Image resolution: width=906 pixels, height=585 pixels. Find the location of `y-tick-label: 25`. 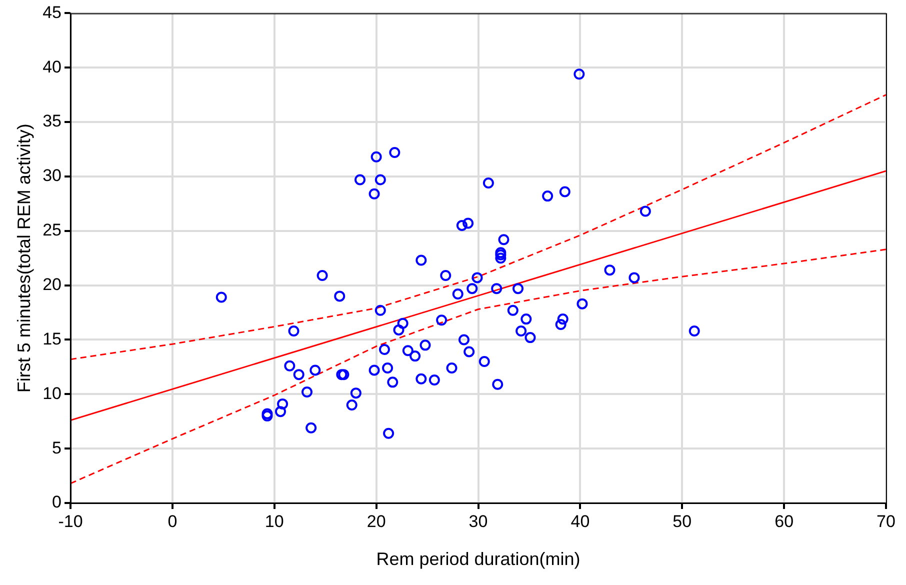

y-tick-label: 25 is located at coordinates (52, 230).